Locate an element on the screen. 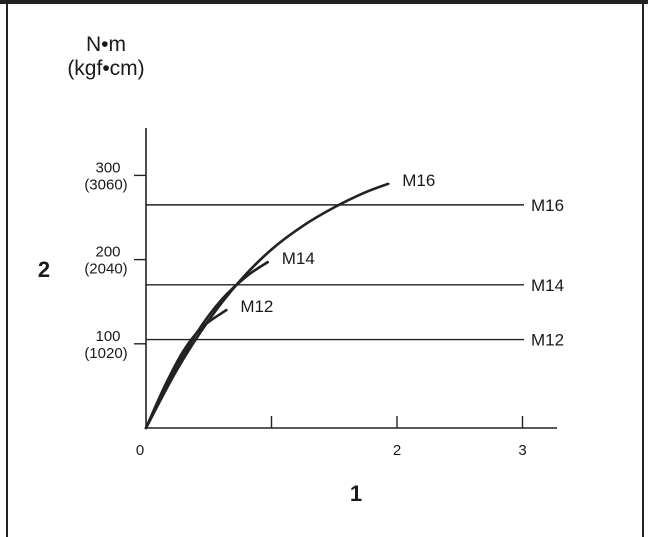 The width and height of the screenshot is (648, 537). reference-line-label: M16 is located at coordinates (547, 205).